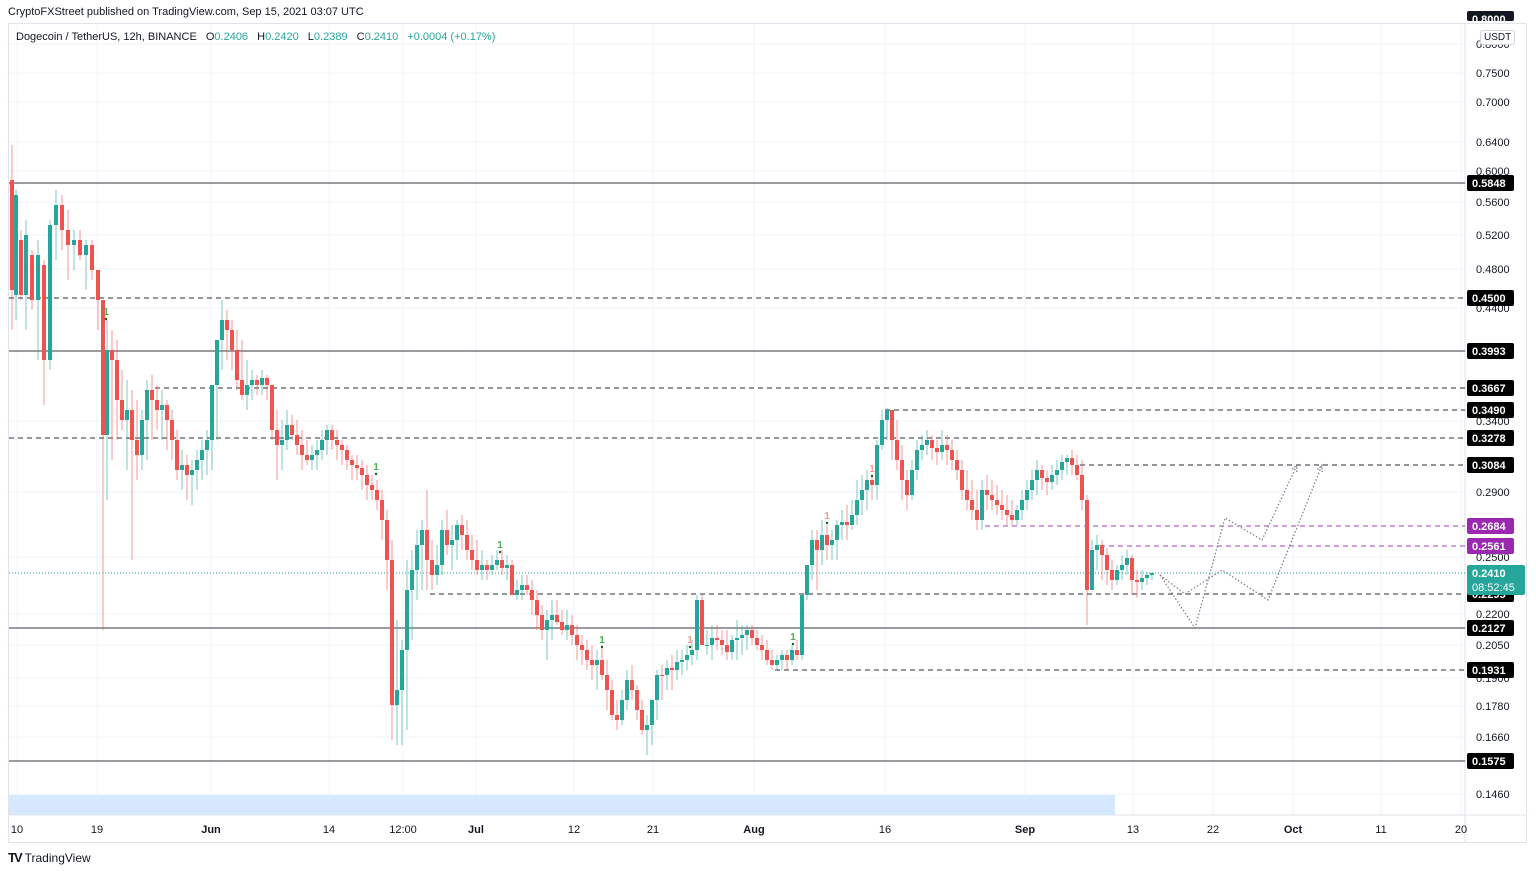 This screenshot has height=873, width=1536. I want to click on time-axis-tick: Aug, so click(753, 830).